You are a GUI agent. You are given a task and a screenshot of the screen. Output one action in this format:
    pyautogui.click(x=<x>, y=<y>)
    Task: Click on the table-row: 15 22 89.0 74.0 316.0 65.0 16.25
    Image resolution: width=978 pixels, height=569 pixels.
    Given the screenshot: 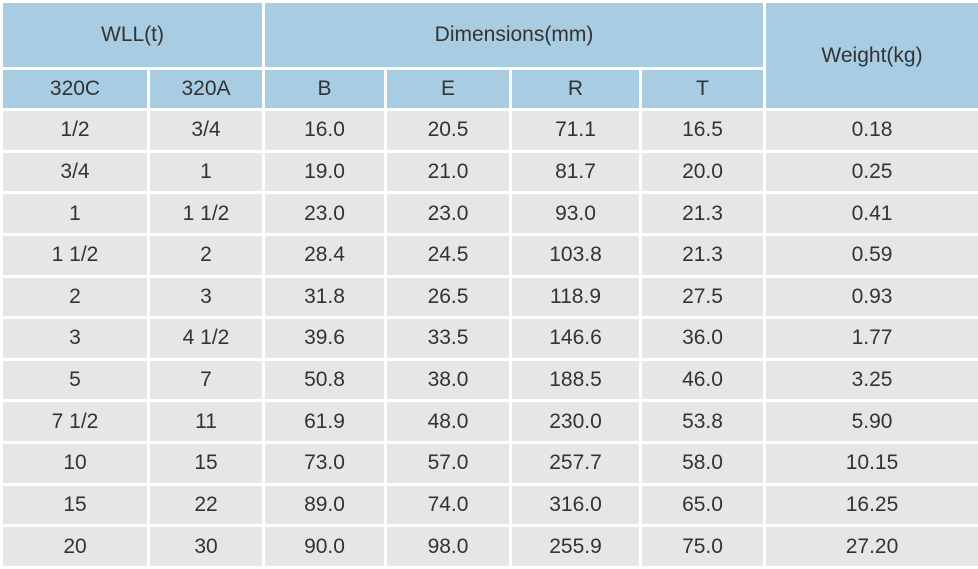 What is the action you would take?
    pyautogui.click(x=489, y=505)
    